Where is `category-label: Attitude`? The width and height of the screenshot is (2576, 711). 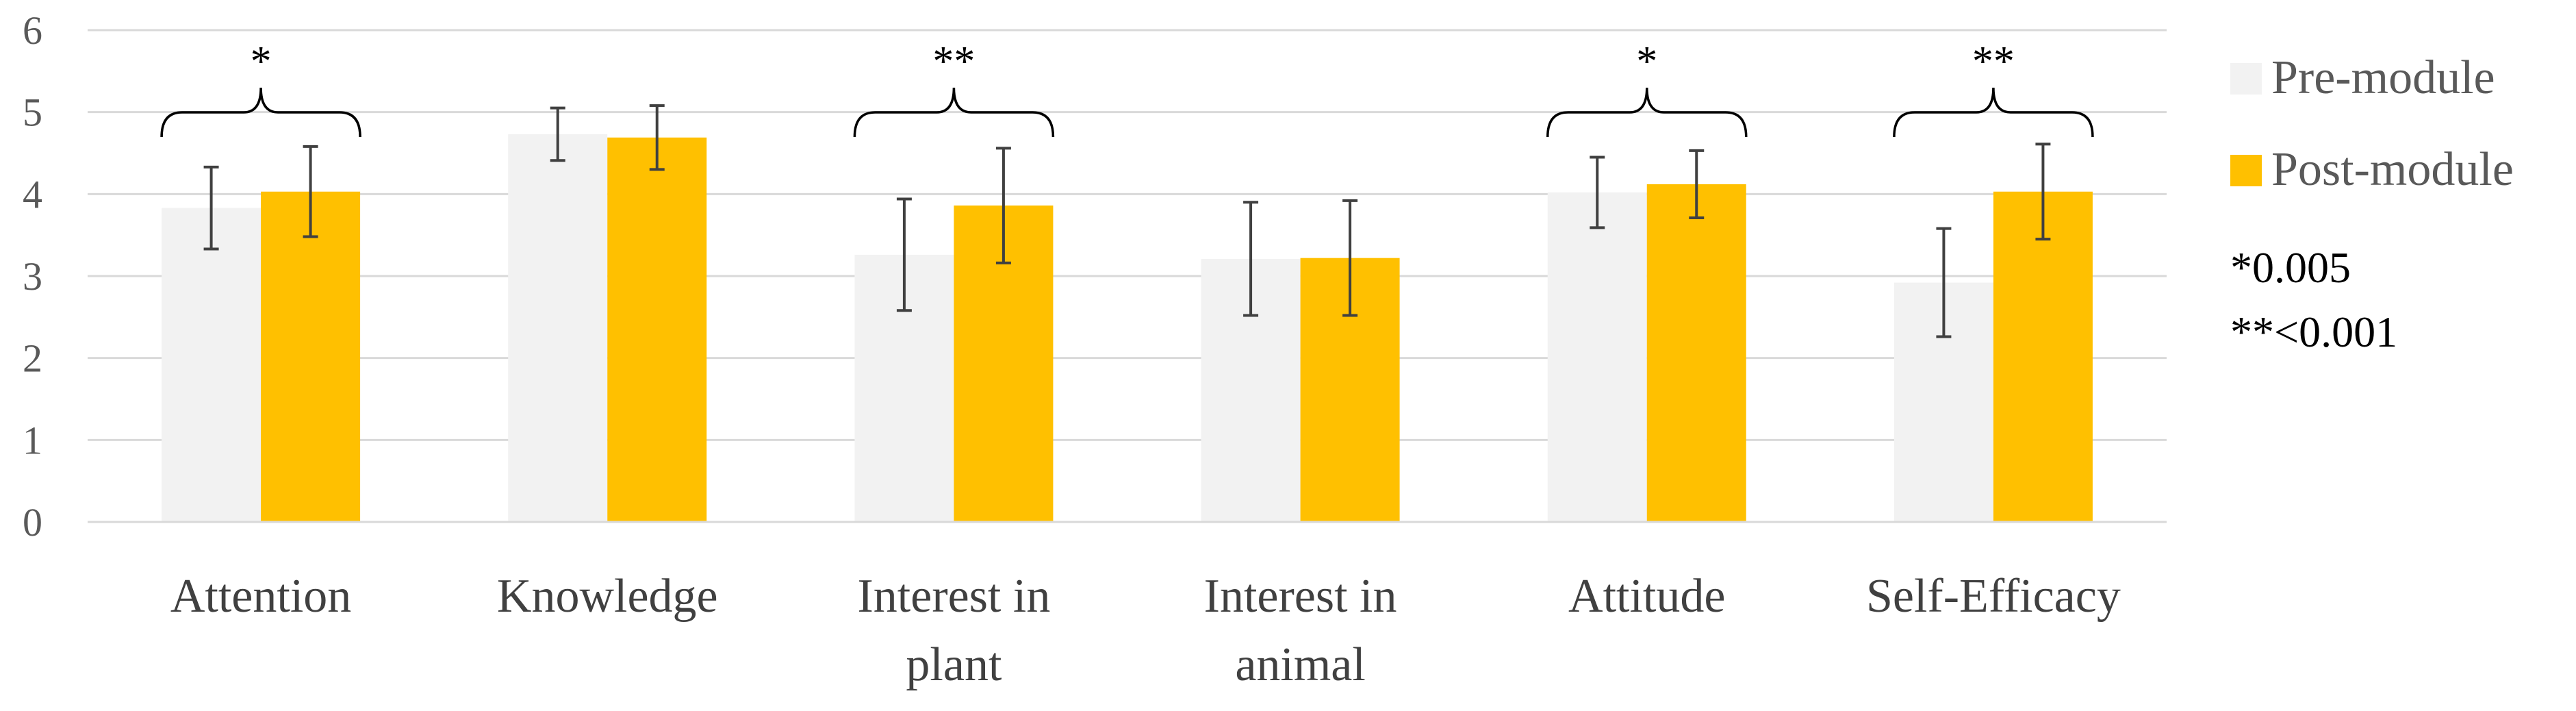
category-label: Attitude is located at coordinates (1646, 596).